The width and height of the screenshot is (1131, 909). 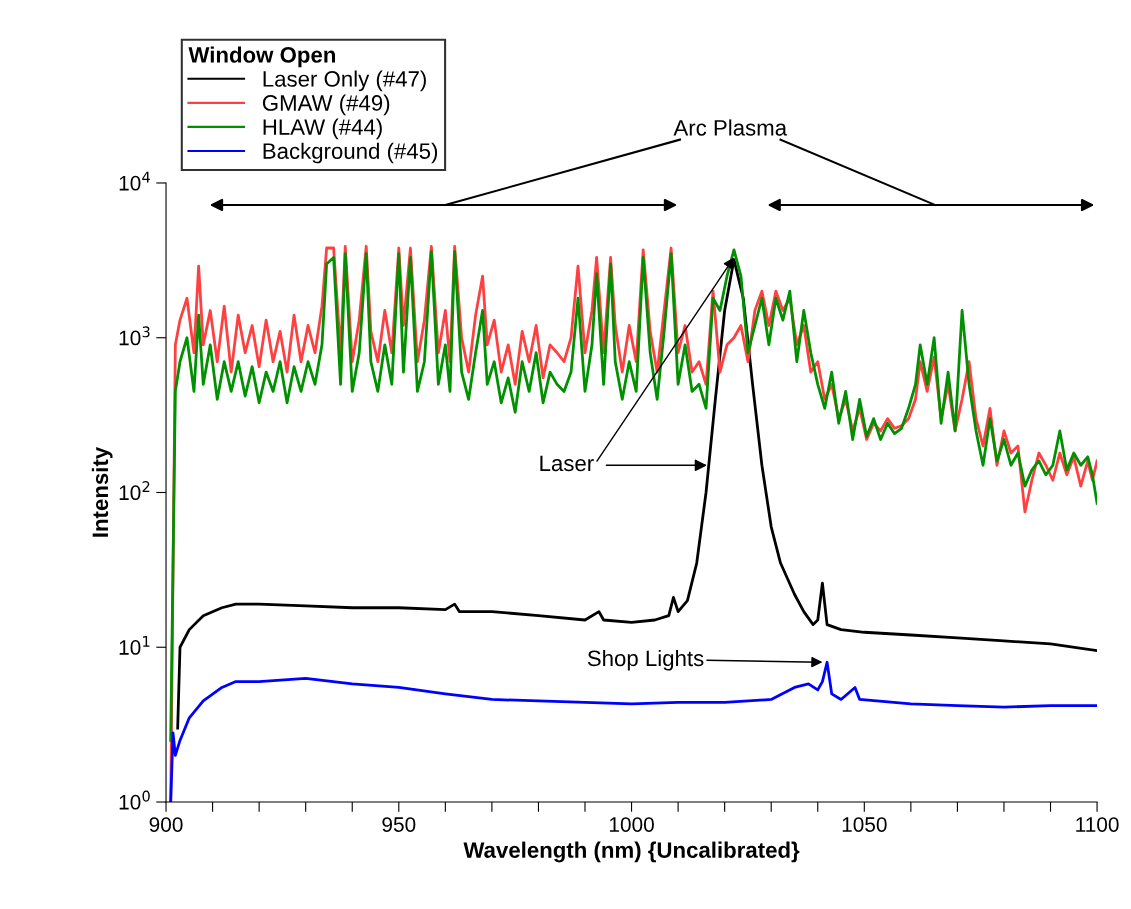 What do you see at coordinates (645, 660) in the screenshot?
I see `annotation: Shop Lights` at bounding box center [645, 660].